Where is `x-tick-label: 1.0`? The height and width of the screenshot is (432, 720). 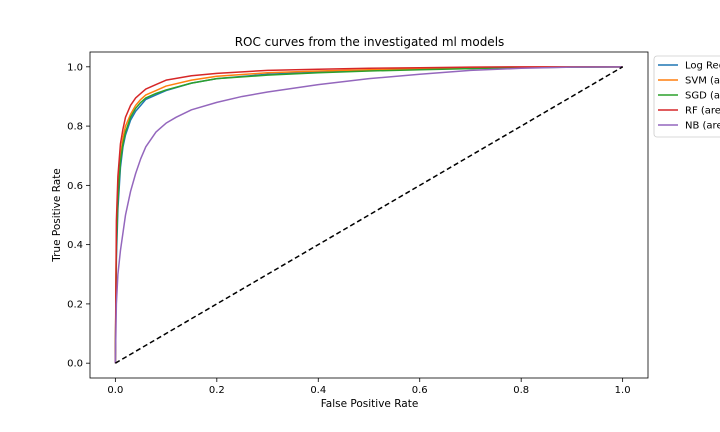
x-tick-label: 1.0 is located at coordinates (623, 390).